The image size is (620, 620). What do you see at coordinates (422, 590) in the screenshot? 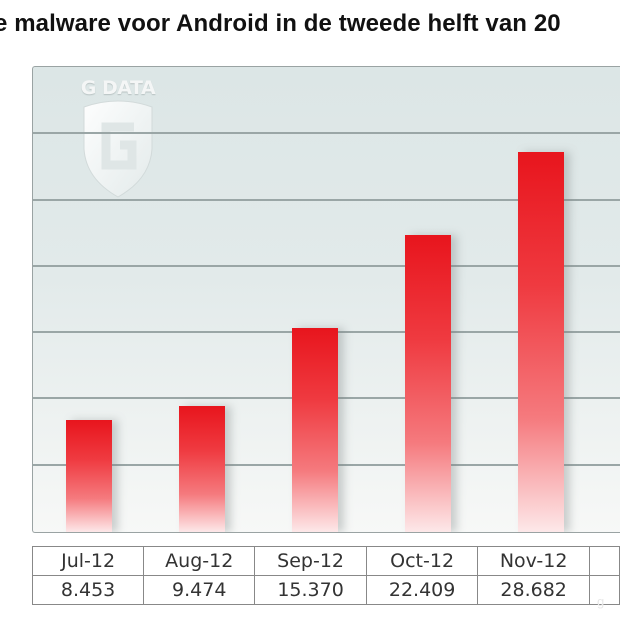
I see `table-cell-value: 22.409` at bounding box center [422, 590].